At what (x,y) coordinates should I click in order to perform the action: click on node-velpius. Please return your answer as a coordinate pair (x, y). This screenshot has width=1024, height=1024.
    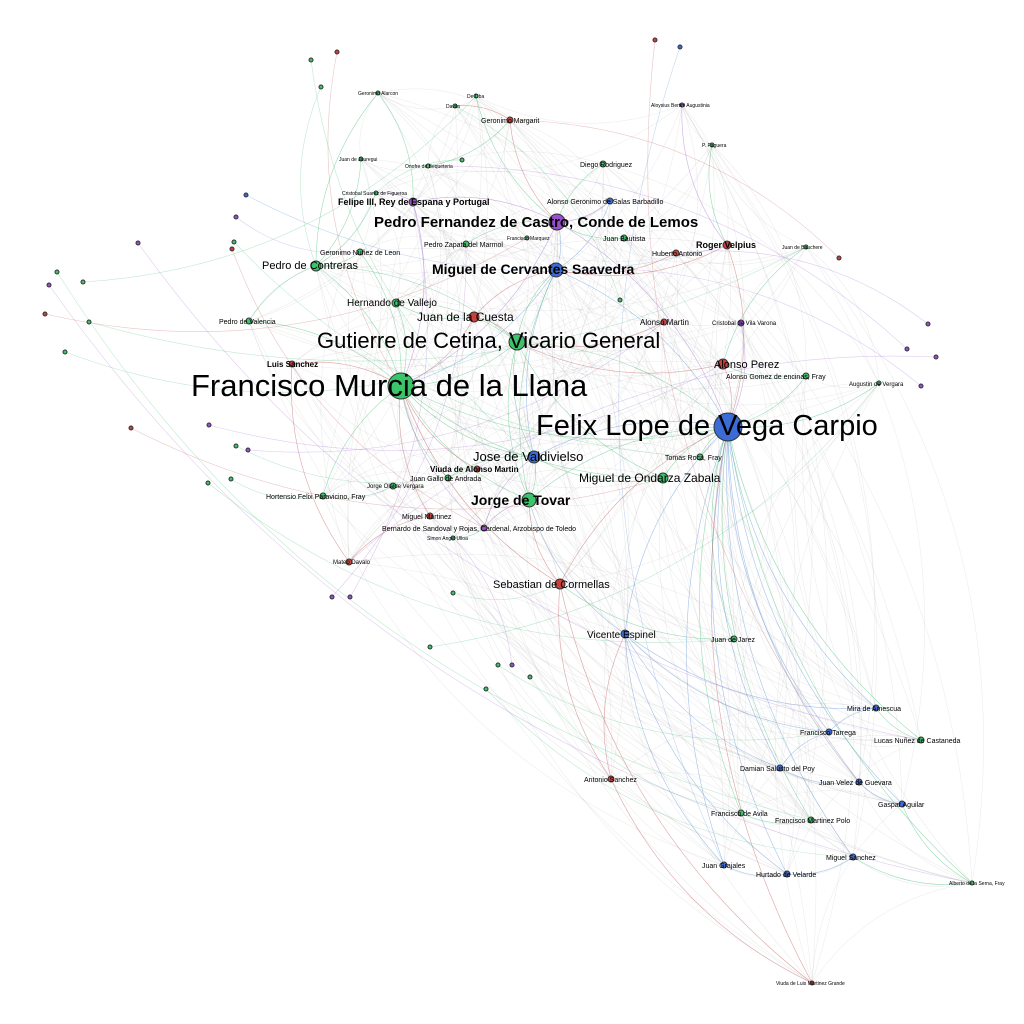
    Looking at the image, I should click on (727, 245).